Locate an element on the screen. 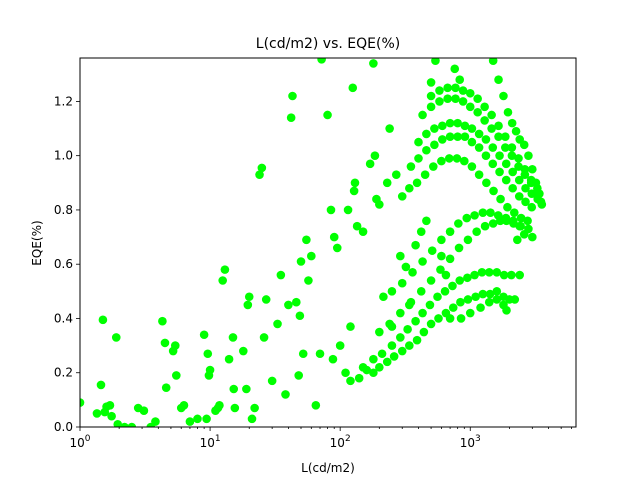 This screenshot has height=480, width=640. y-tick-label: 0.6 is located at coordinates (63, 264).